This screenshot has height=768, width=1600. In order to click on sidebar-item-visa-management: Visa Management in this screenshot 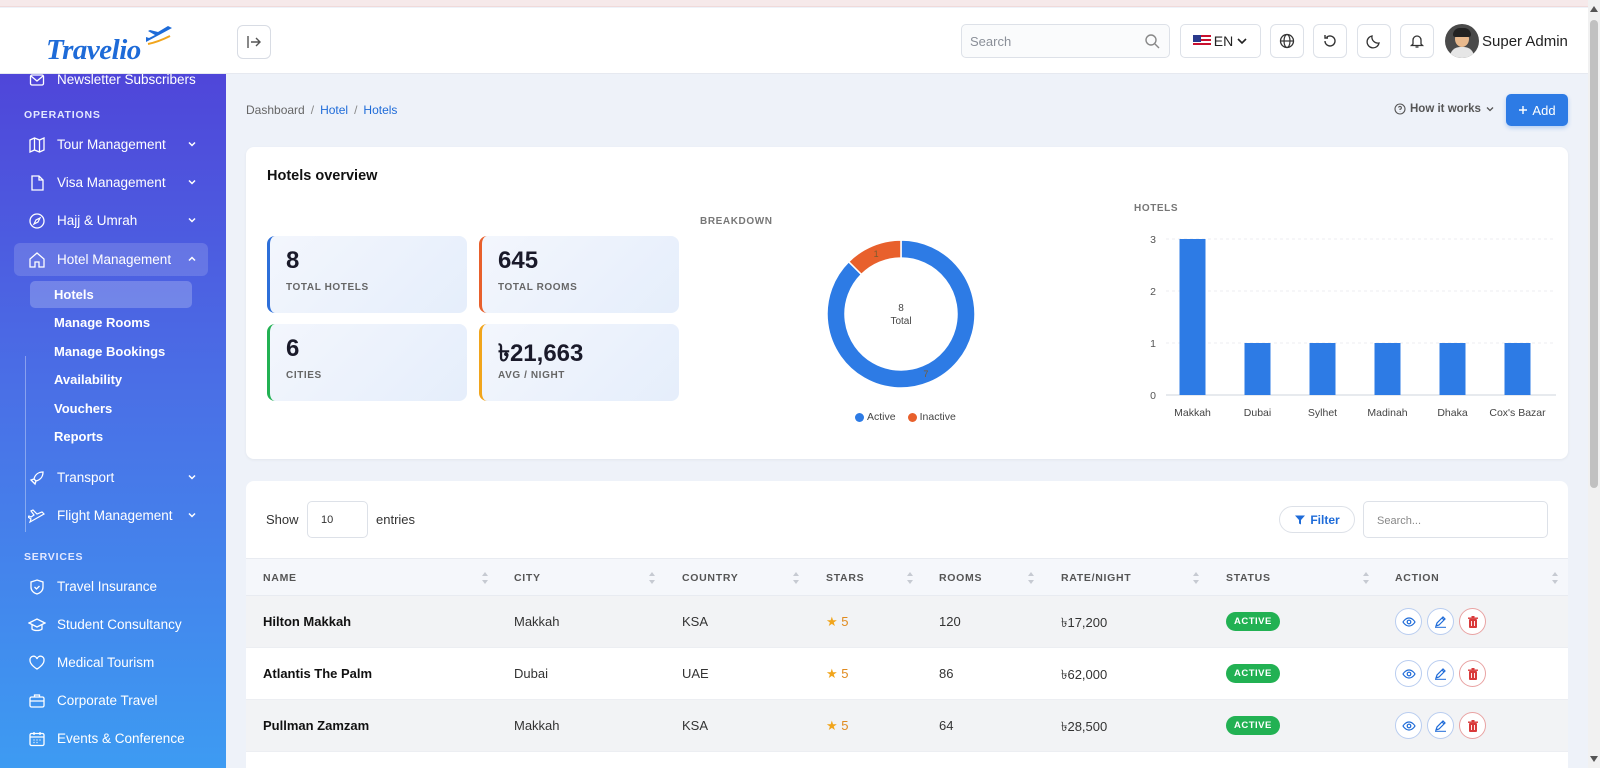, I will do `click(111, 182)`.